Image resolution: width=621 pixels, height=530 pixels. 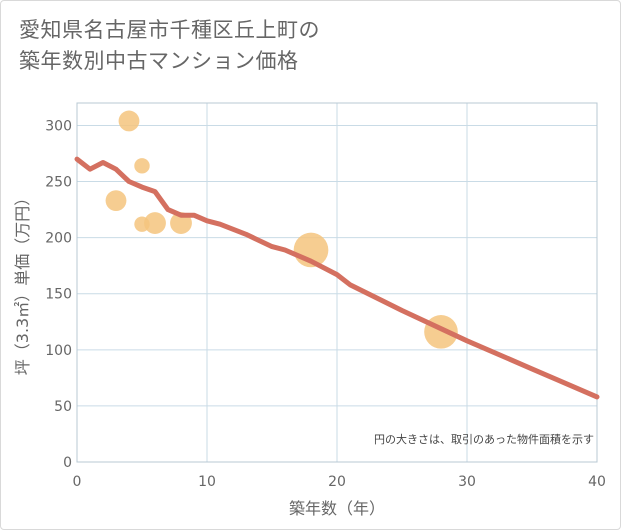 What do you see at coordinates (337, 508) in the screenshot?
I see `x-axis-label: 築年数（年）` at bounding box center [337, 508].